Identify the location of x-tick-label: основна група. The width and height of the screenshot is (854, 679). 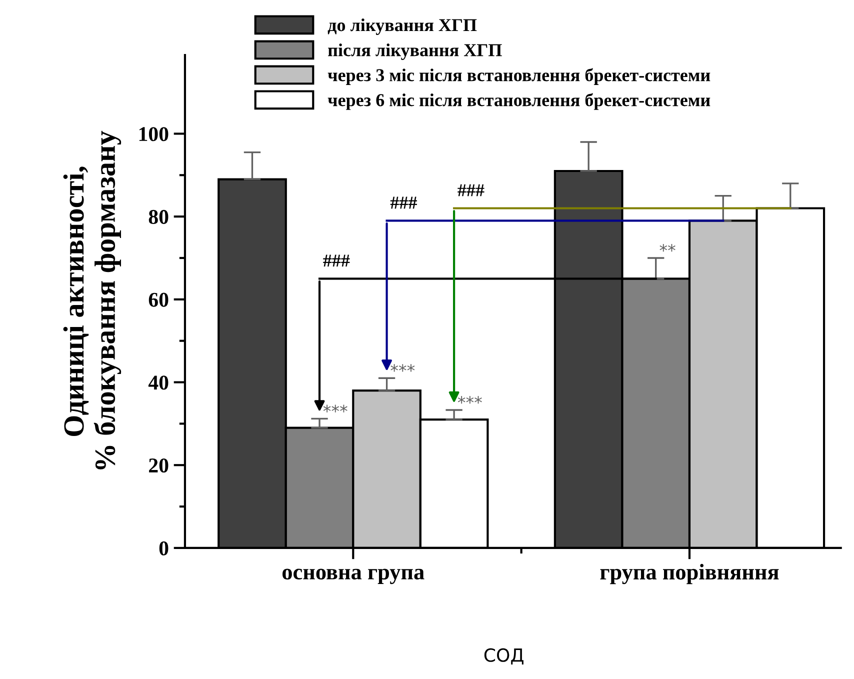
(353, 576).